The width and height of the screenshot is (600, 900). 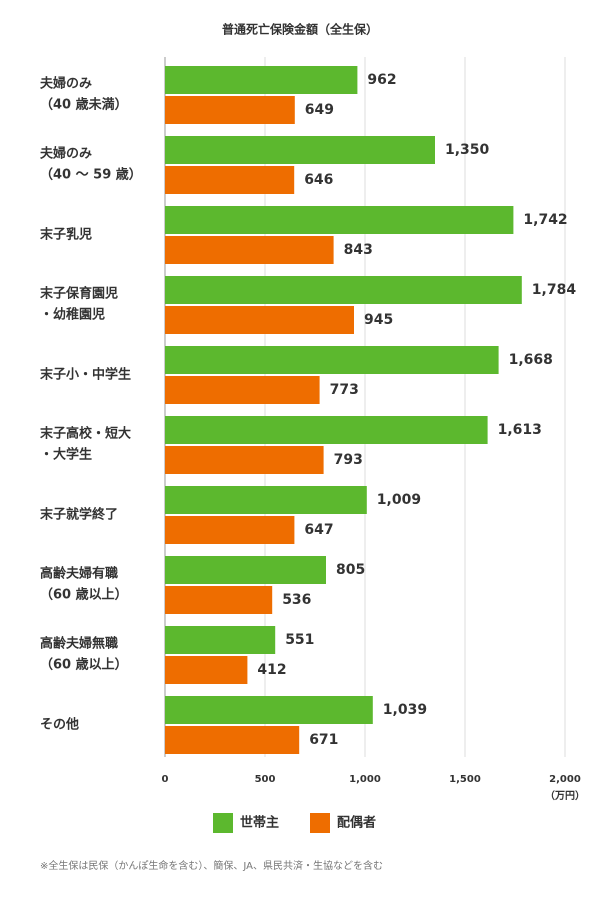 What do you see at coordinates (344, 390) in the screenshot?
I see `value-label: 773` at bounding box center [344, 390].